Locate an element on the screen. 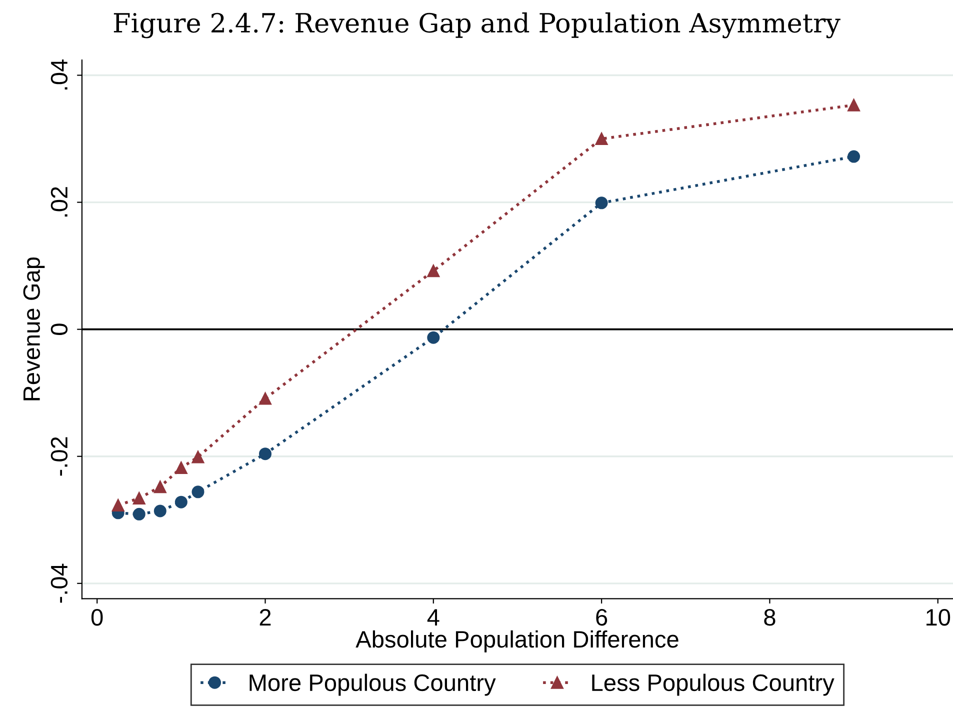 The height and width of the screenshot is (723, 953). x-tick-label: 8 is located at coordinates (770, 617).